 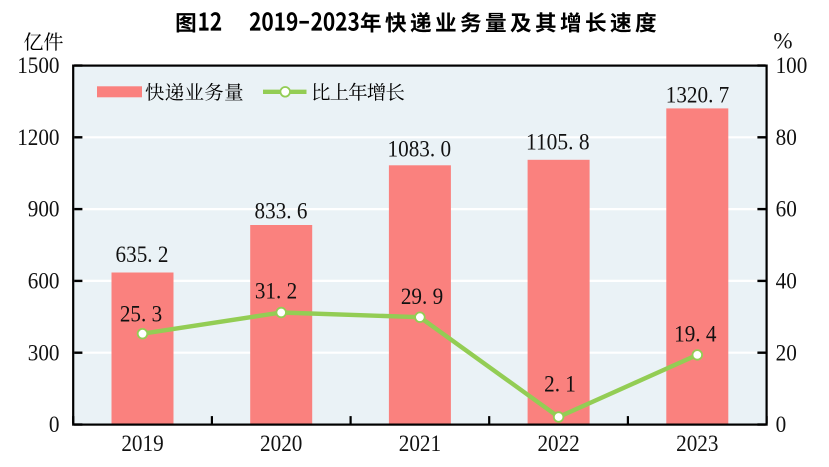 What do you see at coordinates (422, 296) in the screenshot?
I see `svg-text: 29. 9` at bounding box center [422, 296].